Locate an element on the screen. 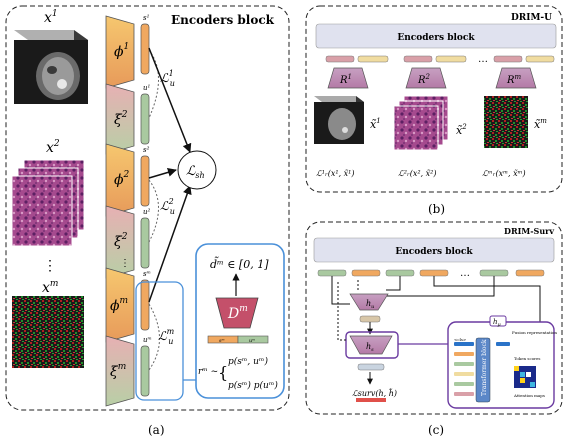 The width and height of the screenshot is (568, 442). svg-text: hs is located at coordinates (370, 347).